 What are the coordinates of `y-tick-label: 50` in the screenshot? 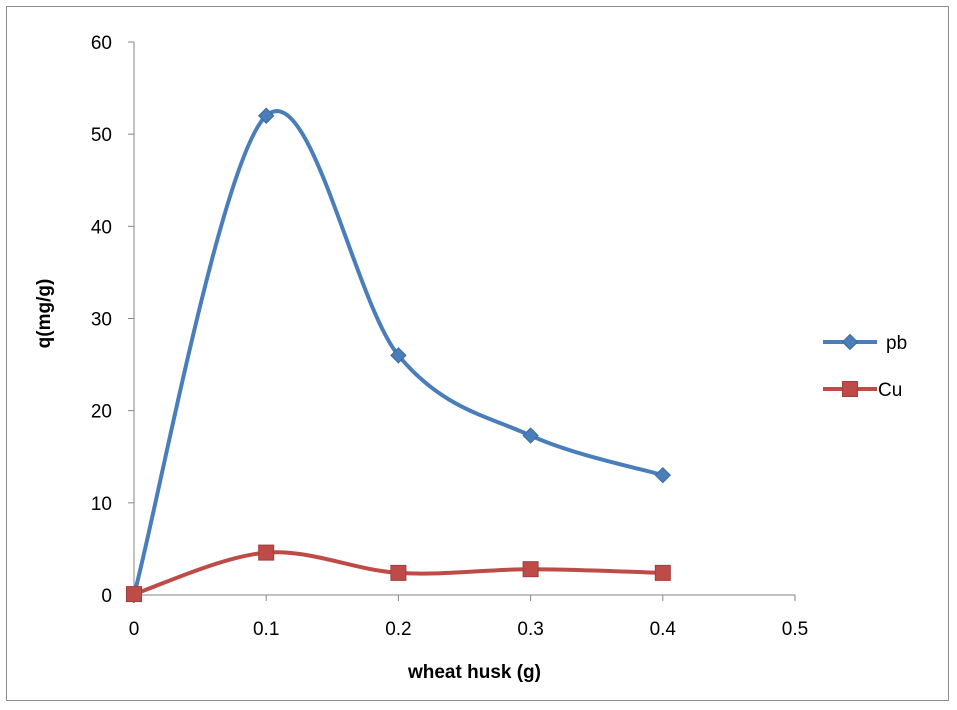 It's located at (101, 135).